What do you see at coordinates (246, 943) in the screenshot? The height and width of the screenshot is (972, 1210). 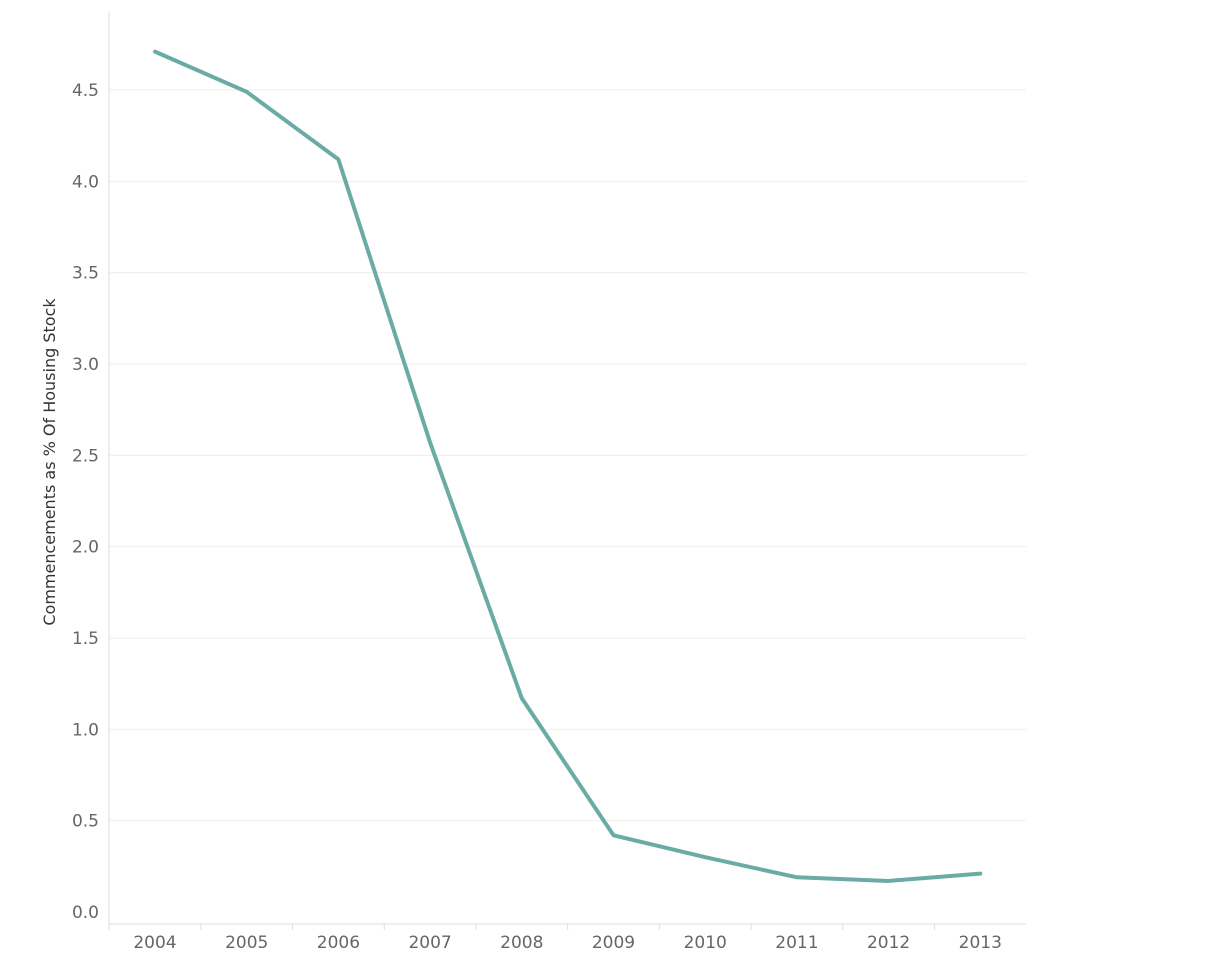 I see `x-tick-label: 2005` at bounding box center [246, 943].